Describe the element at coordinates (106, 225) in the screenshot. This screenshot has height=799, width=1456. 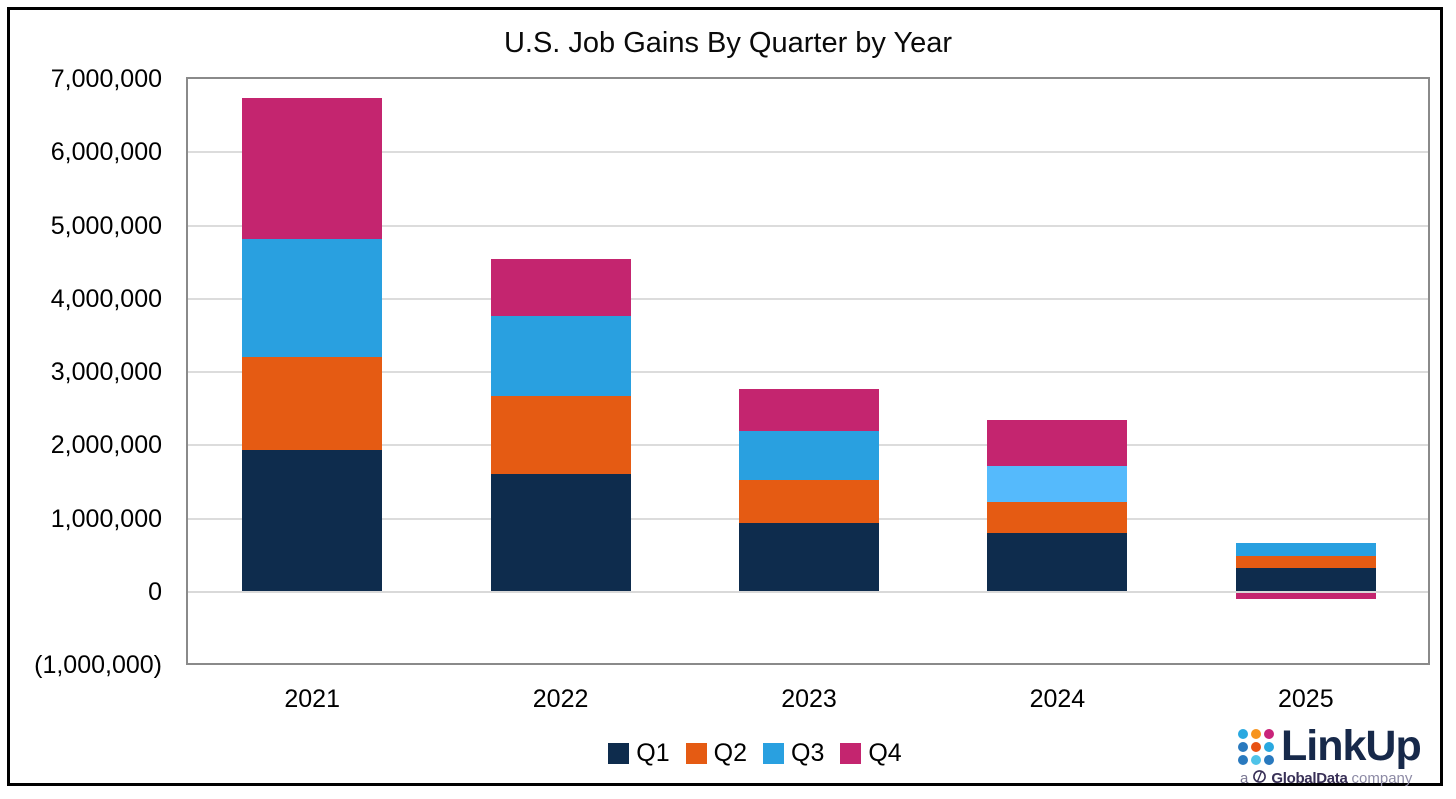
I see `y-axis-label: 5,000,000` at that location.